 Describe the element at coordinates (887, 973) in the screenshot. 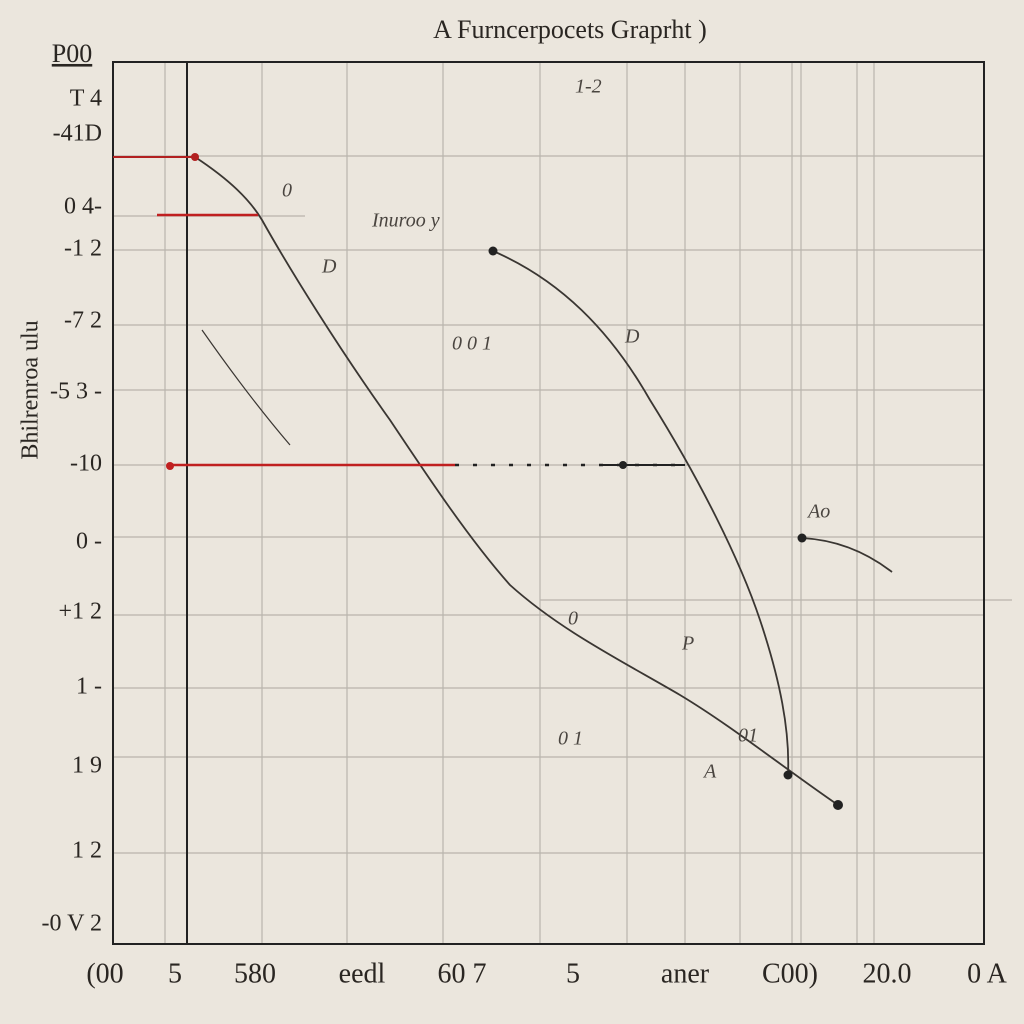

I see `x-label: 20.0` at that location.